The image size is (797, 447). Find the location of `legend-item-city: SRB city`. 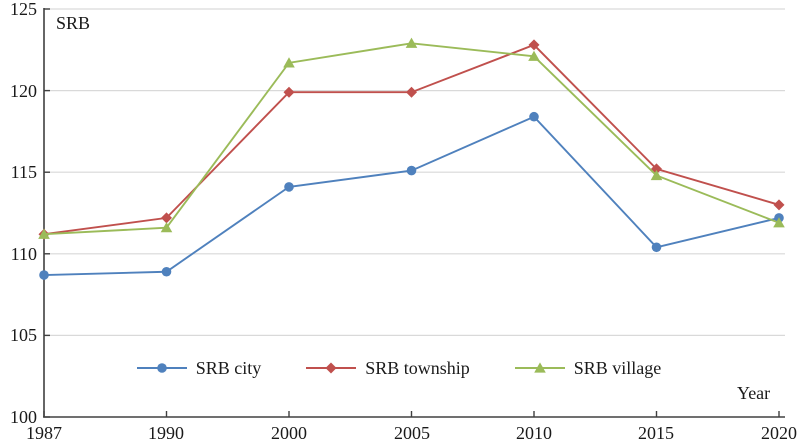

legend-item-city: SRB city is located at coordinates (199, 368).